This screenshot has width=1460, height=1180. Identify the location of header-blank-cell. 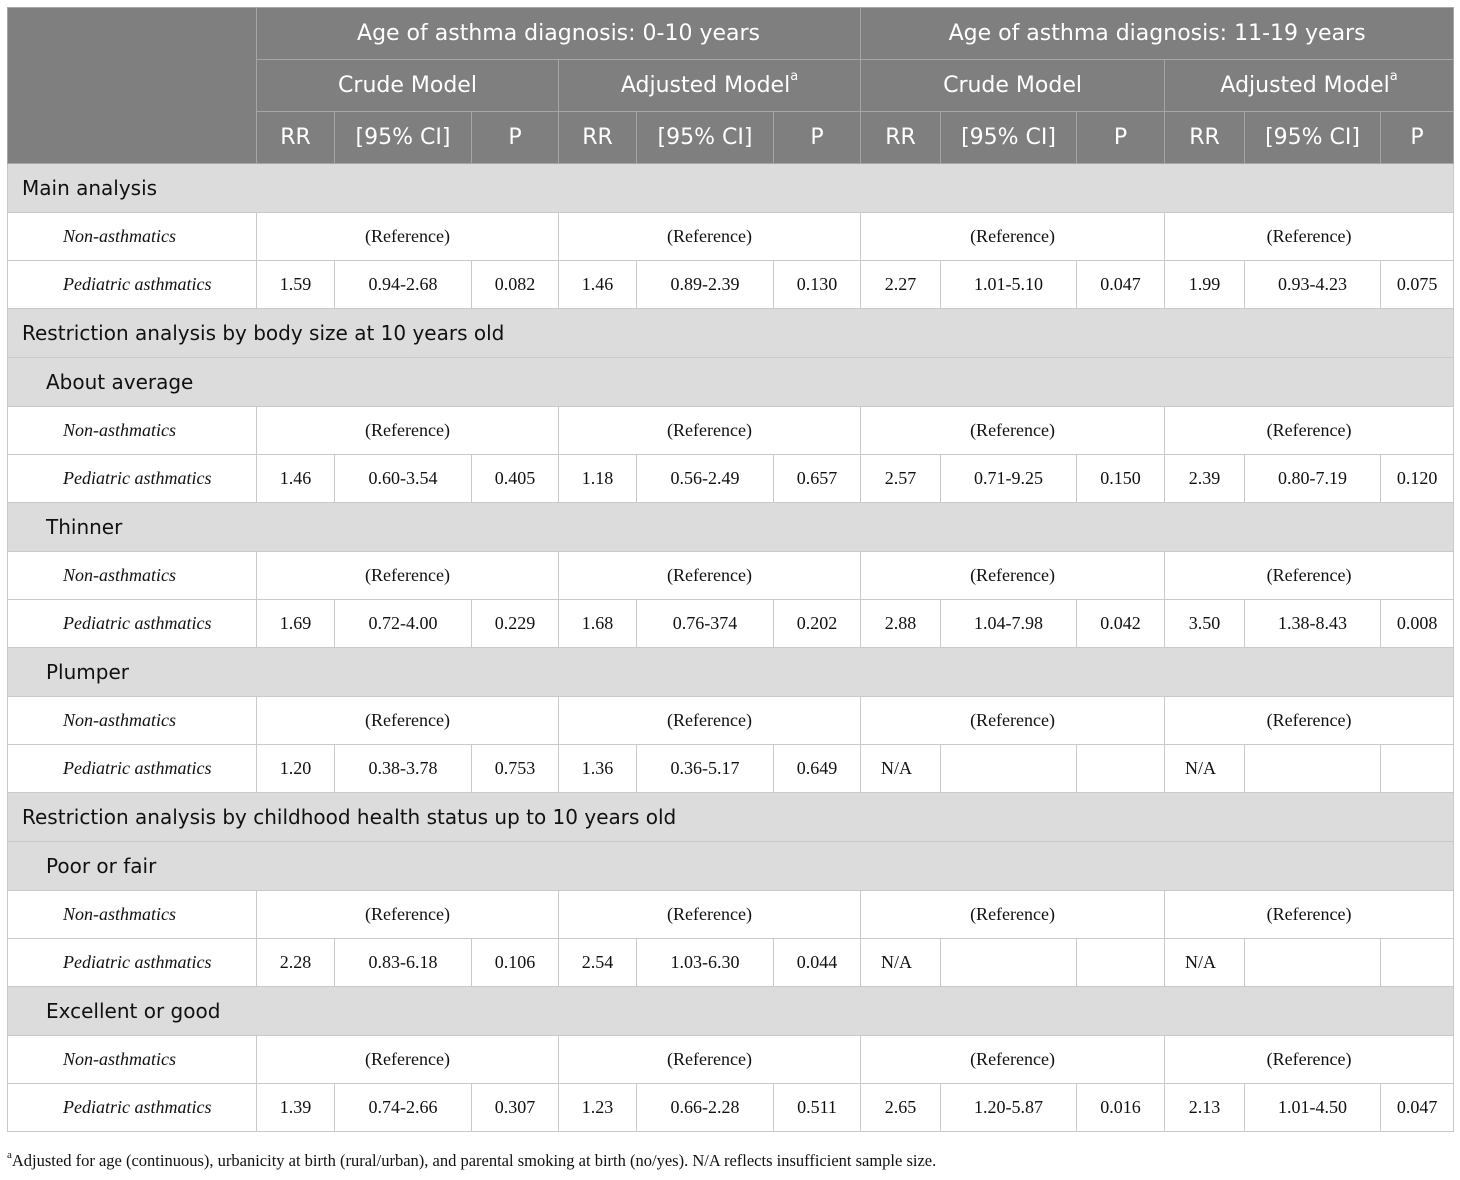
(132, 85).